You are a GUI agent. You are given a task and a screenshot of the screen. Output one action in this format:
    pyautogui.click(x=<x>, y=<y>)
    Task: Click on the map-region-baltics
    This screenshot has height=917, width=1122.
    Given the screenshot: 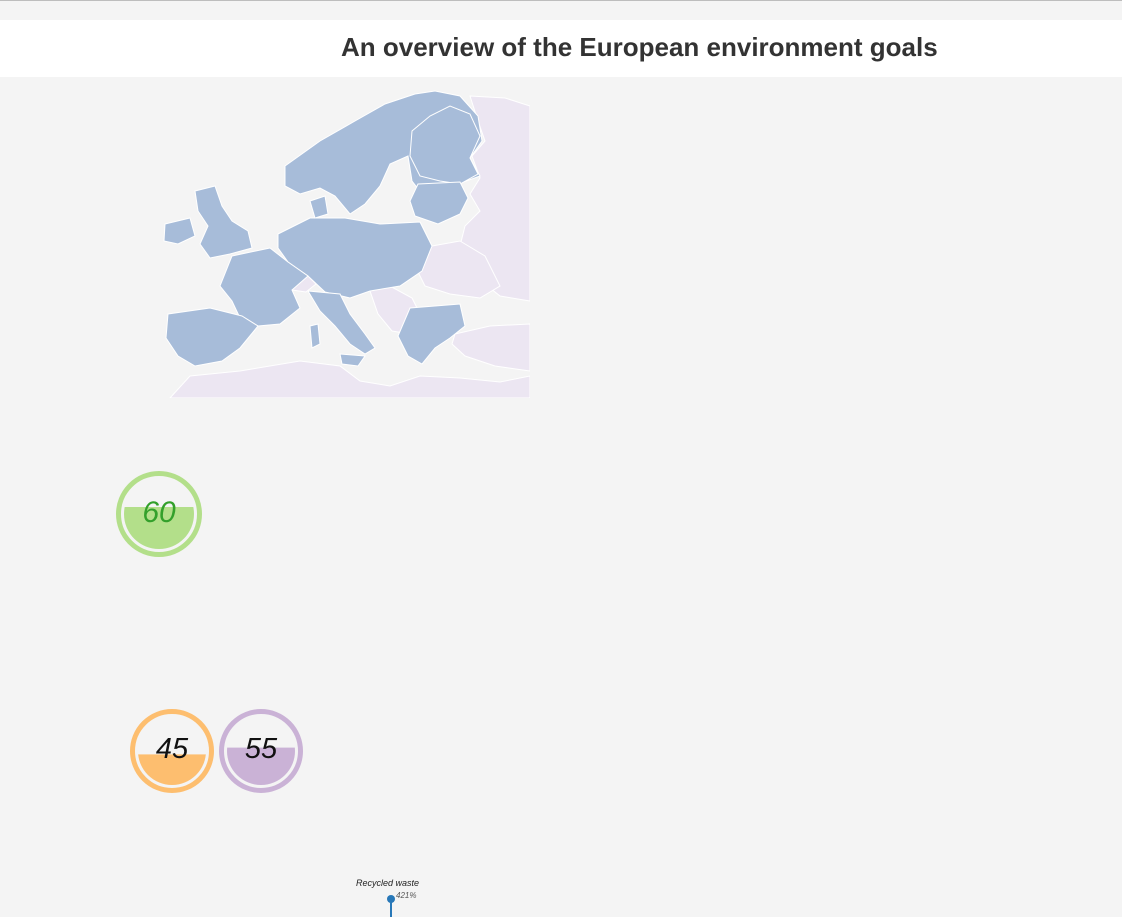 What is the action you would take?
    pyautogui.click(x=439, y=203)
    